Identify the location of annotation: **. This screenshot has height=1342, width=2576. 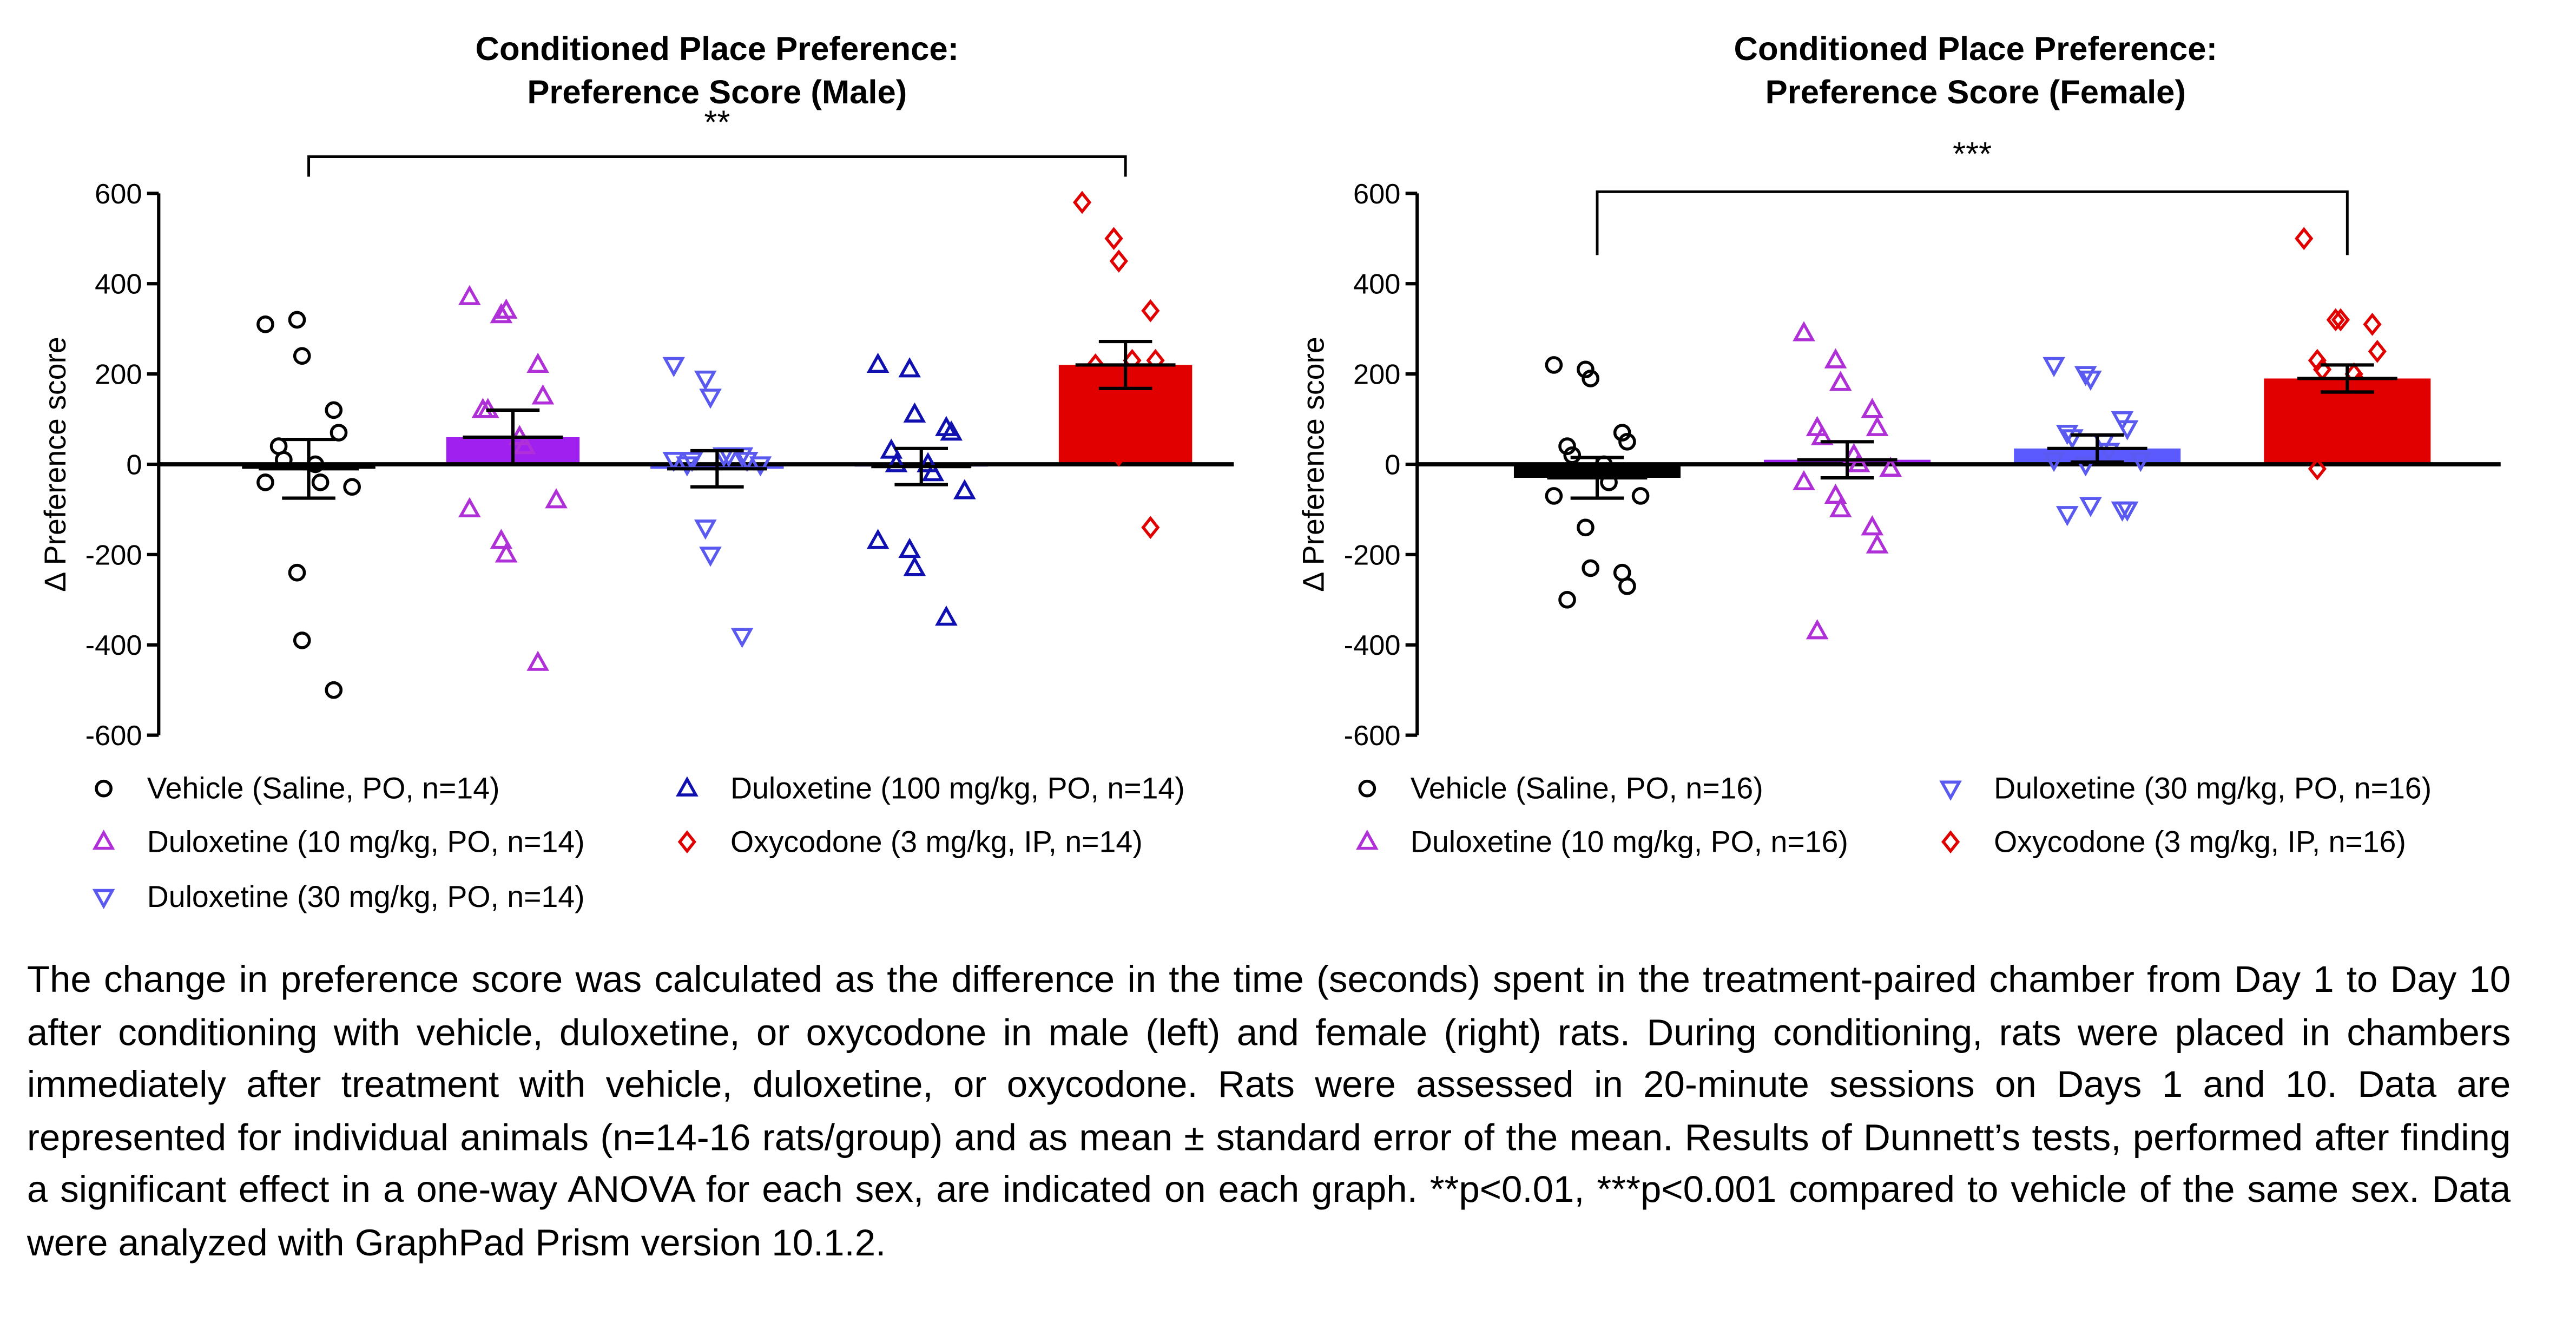
(717, 122).